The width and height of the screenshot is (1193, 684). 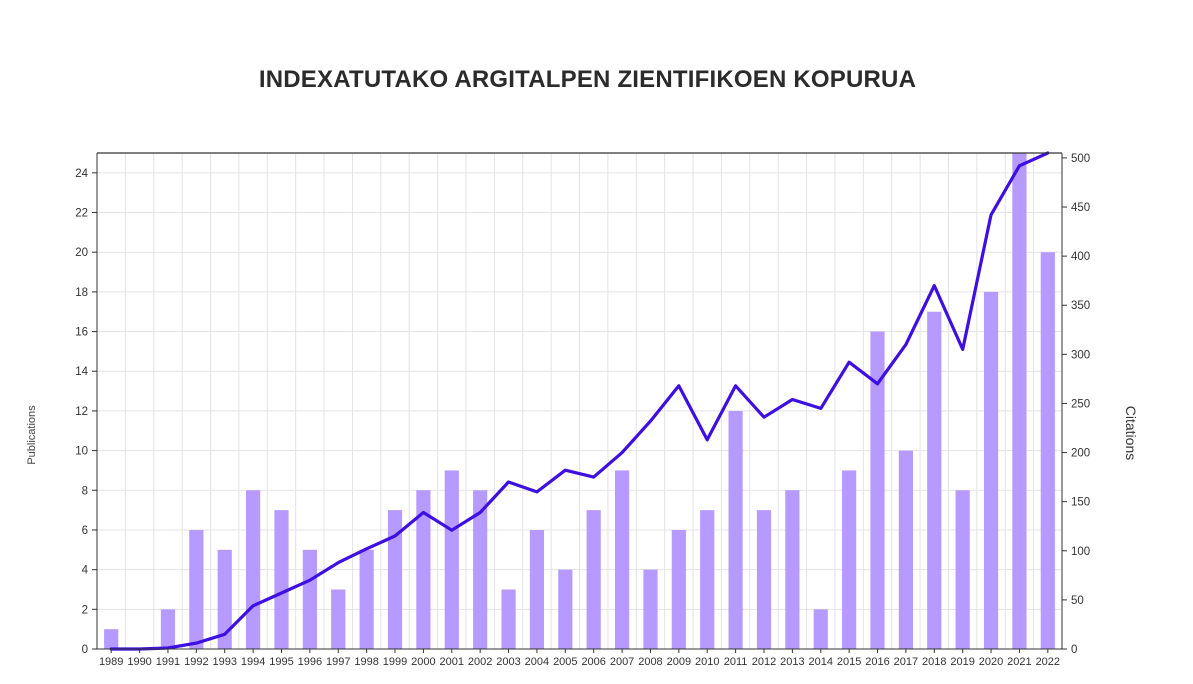 I want to click on bar-2011, so click(x=735, y=529).